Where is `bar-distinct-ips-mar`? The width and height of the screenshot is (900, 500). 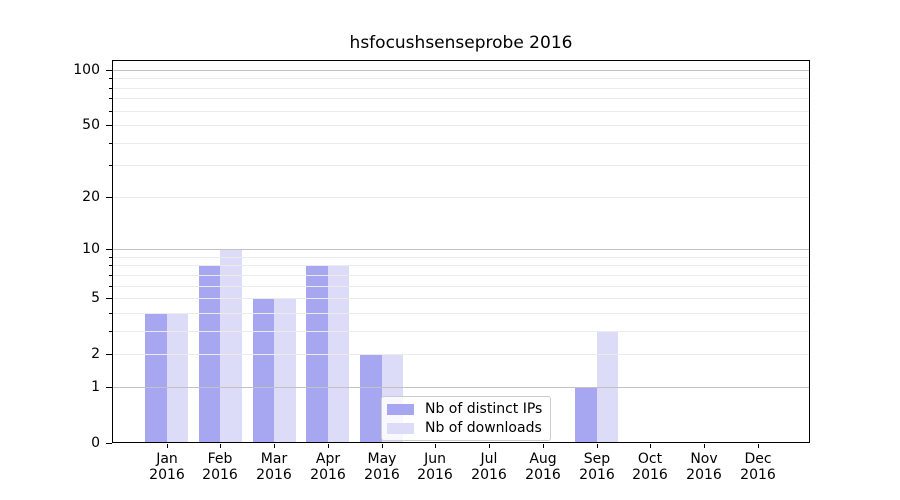
bar-distinct-ips-mar is located at coordinates (263, 370).